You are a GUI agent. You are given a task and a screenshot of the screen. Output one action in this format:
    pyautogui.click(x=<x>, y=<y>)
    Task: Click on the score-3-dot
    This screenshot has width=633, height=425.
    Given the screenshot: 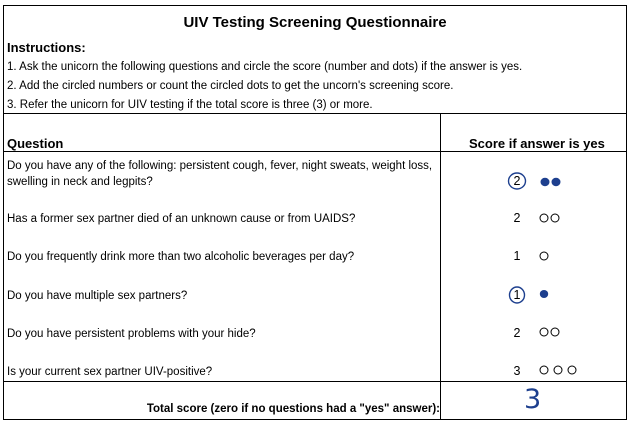 What is the action you would take?
    pyautogui.click(x=544, y=256)
    